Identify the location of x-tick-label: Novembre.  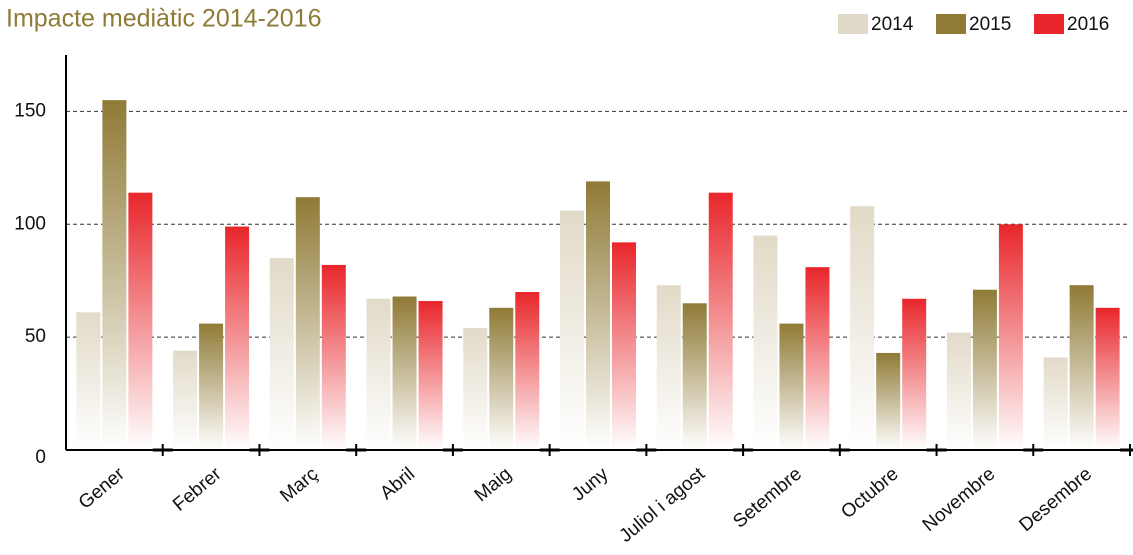
(959, 500).